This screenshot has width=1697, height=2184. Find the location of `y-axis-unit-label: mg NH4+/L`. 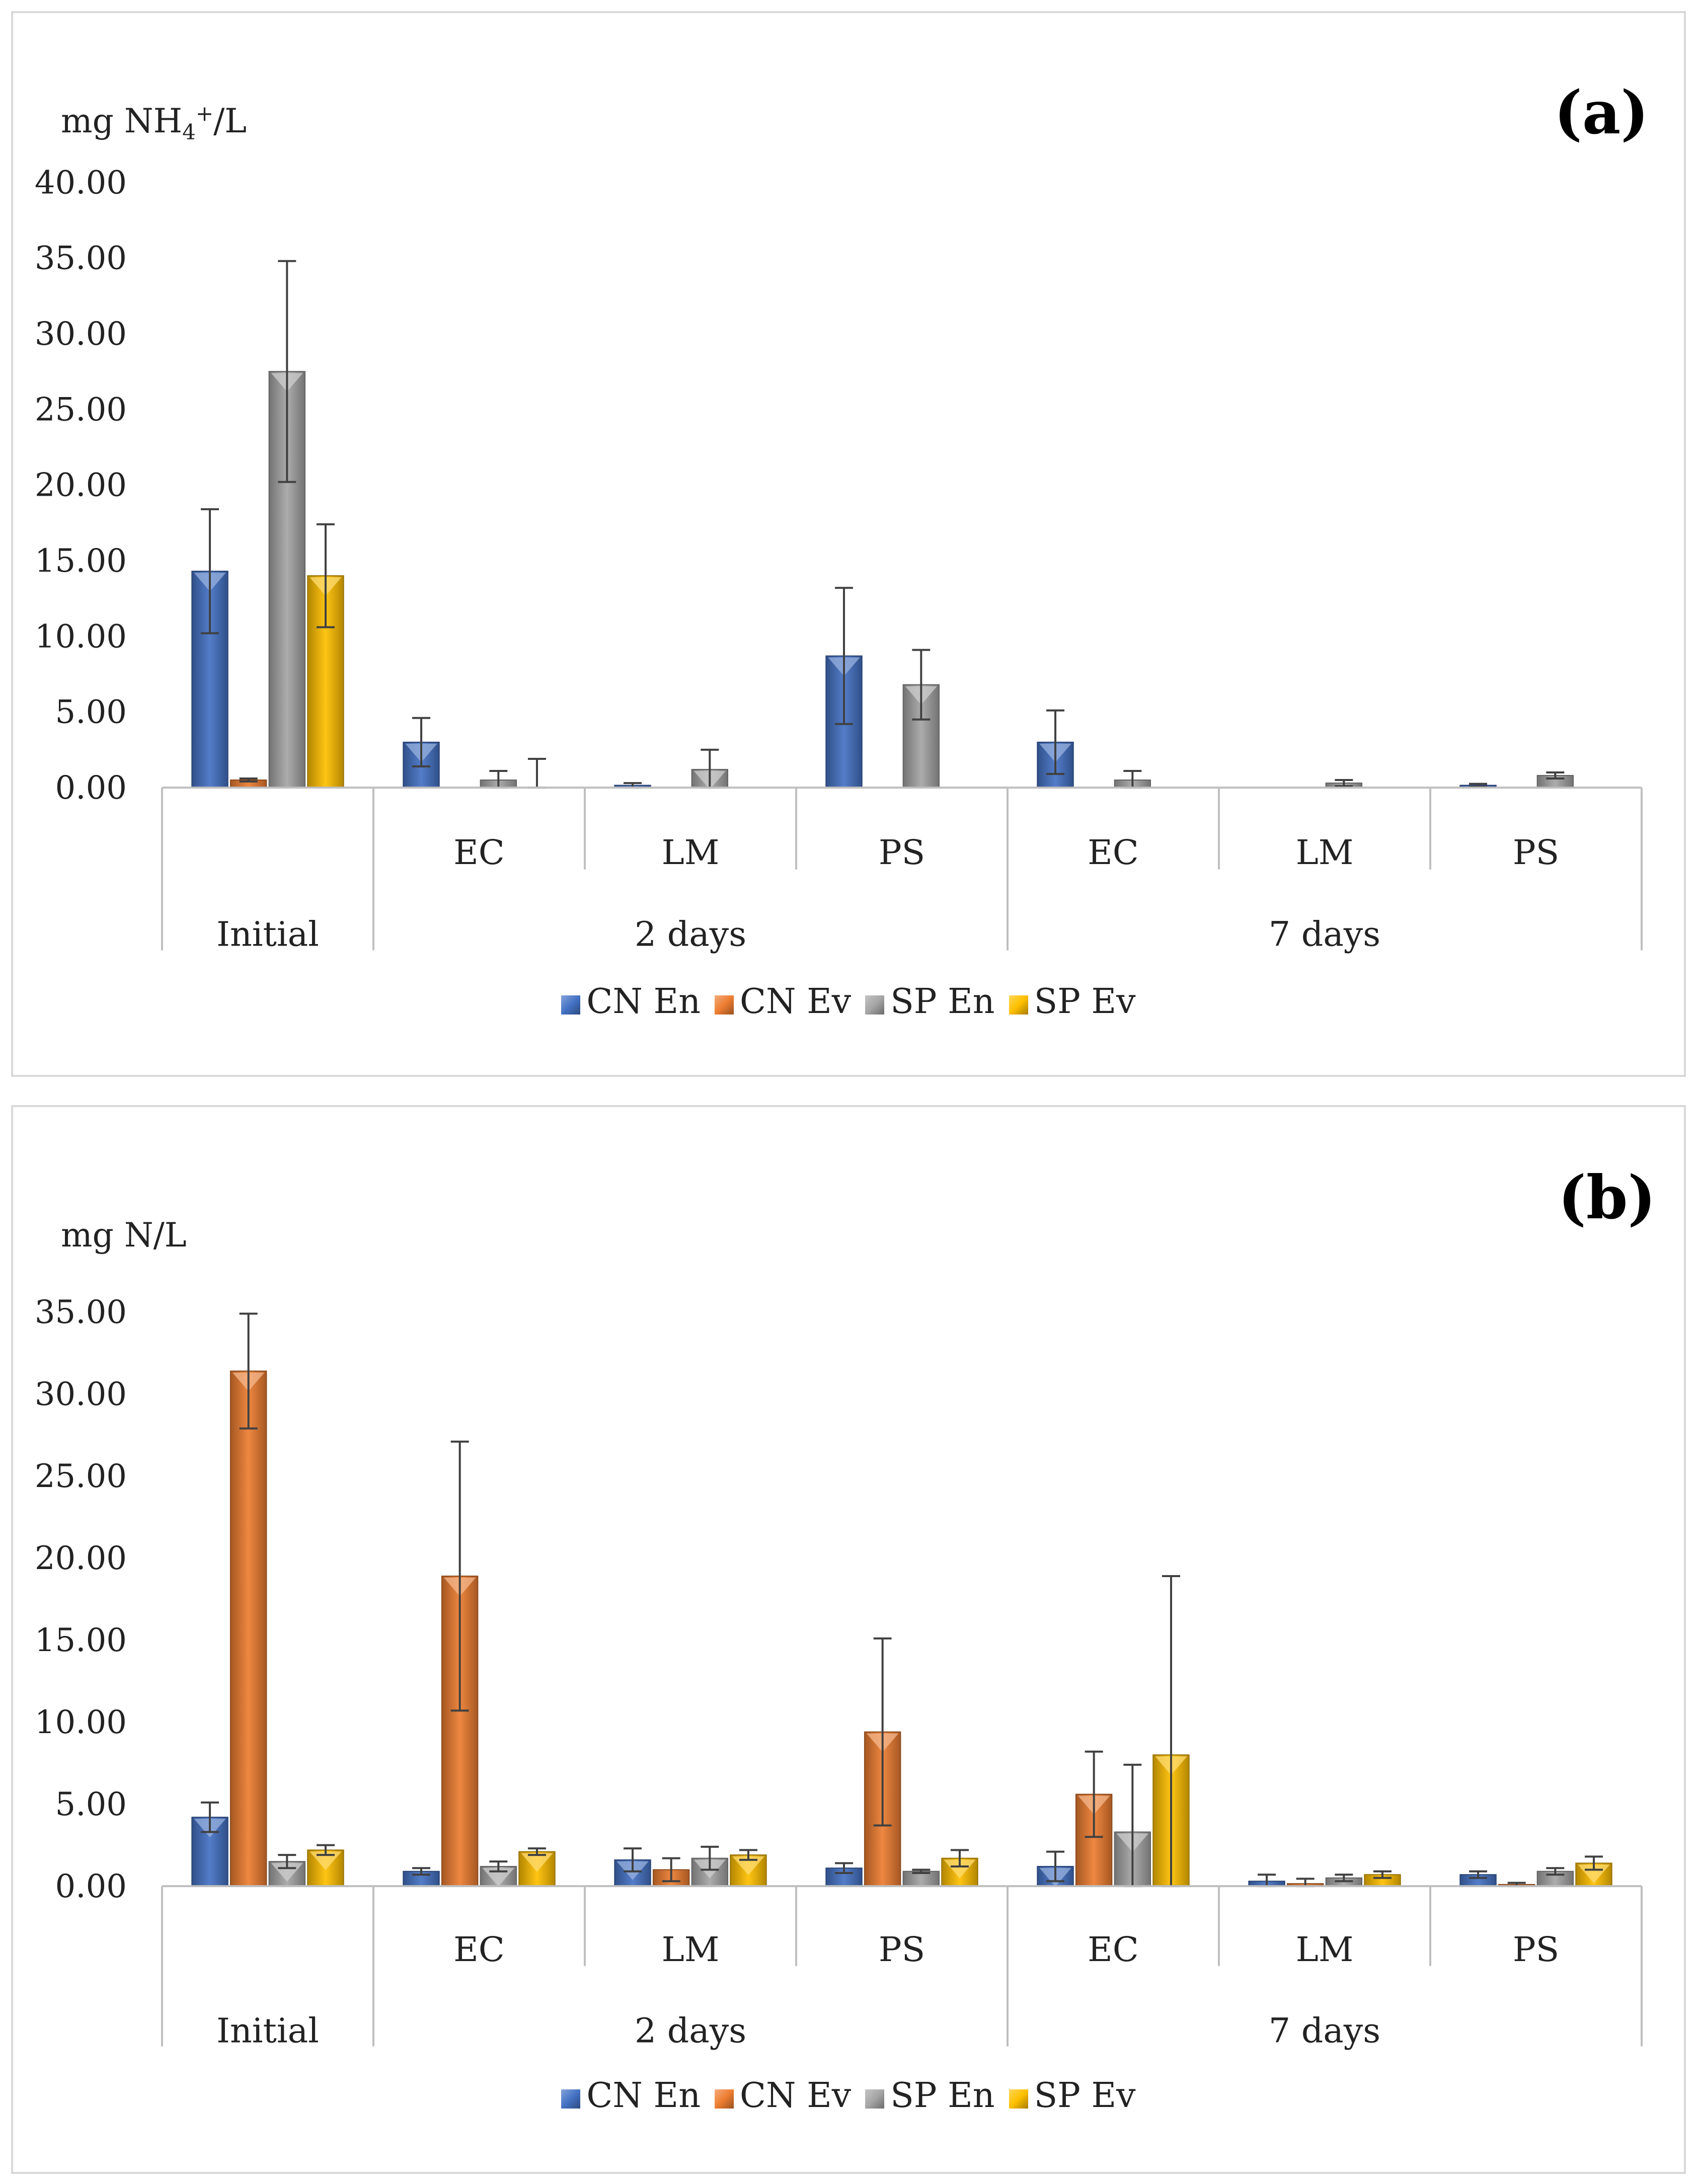

y-axis-unit-label: mg NH4+/L is located at coordinates (154, 123).